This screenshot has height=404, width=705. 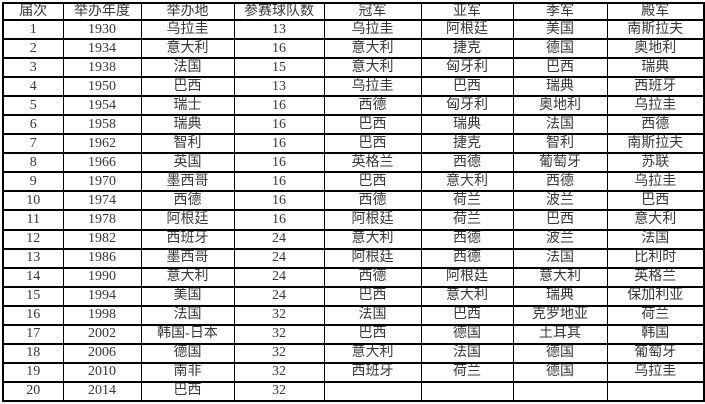 I want to click on table-cell: 1986, so click(x=102, y=258).